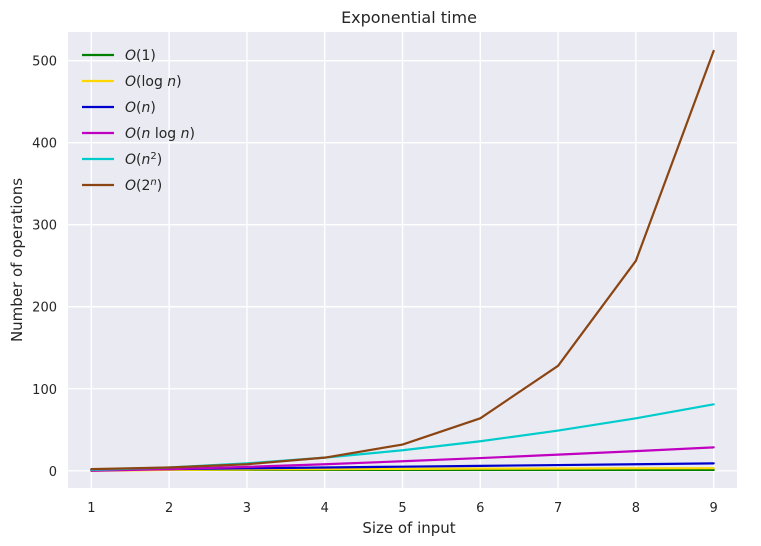 The height and width of the screenshot is (546, 761). What do you see at coordinates (140, 56) in the screenshot?
I see `legend-label-0: O(1)` at bounding box center [140, 56].